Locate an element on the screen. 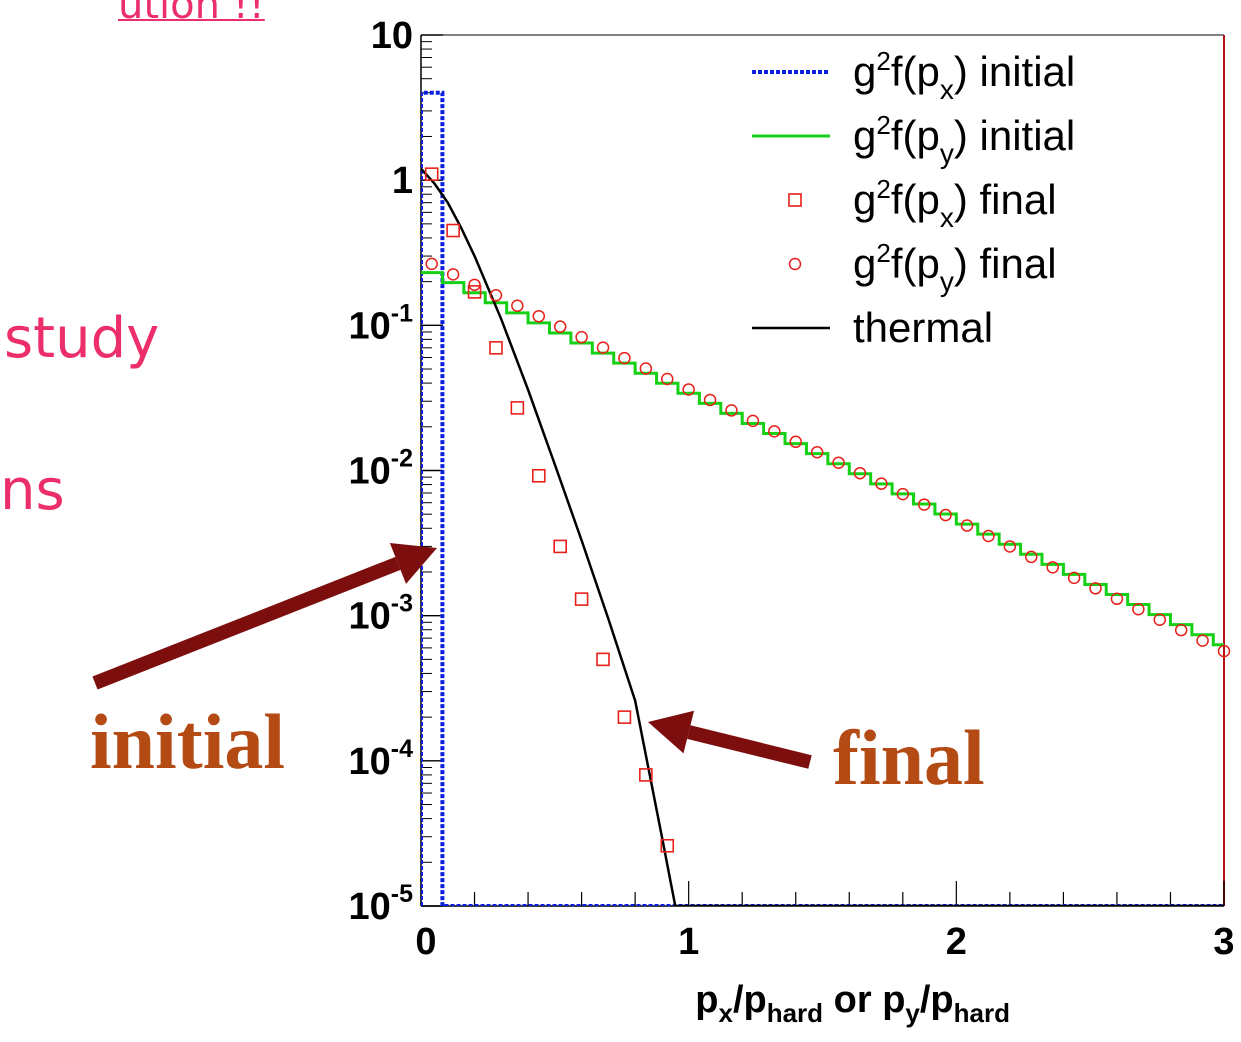 The image size is (1241, 1042). x-tick-label: 2 is located at coordinates (956, 942).